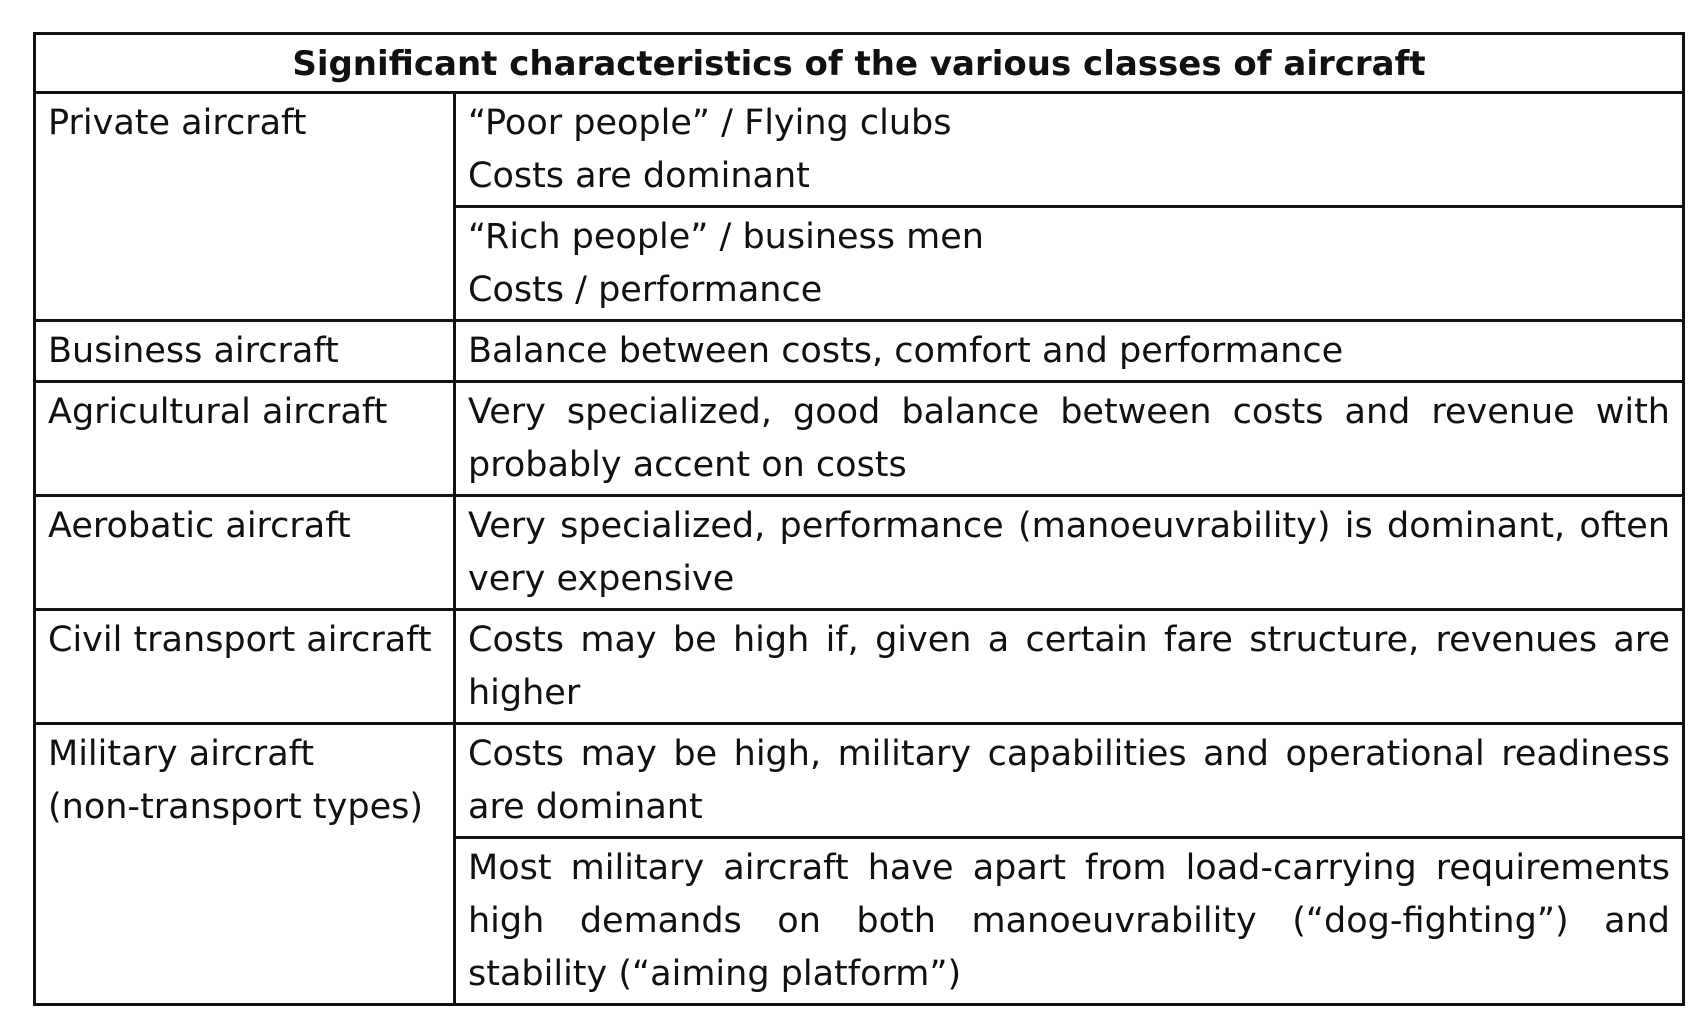 Image resolution: width=1704 pixels, height=1033 pixels. I want to click on aircraft-class-label: Civil transport aircraft, so click(240, 640).